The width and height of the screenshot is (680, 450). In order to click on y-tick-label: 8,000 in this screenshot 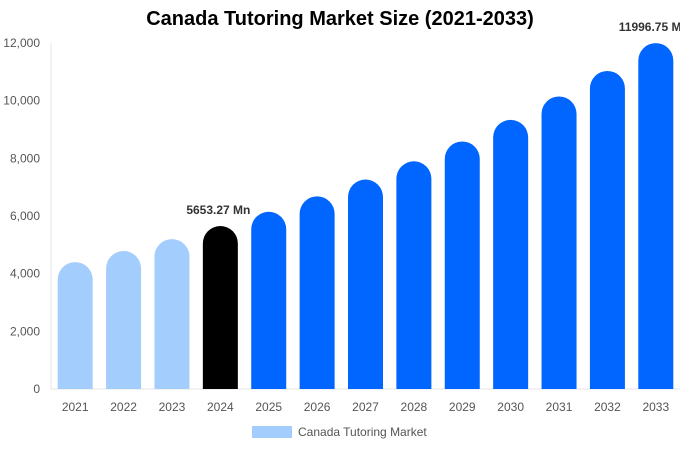, I will do `click(25, 158)`.